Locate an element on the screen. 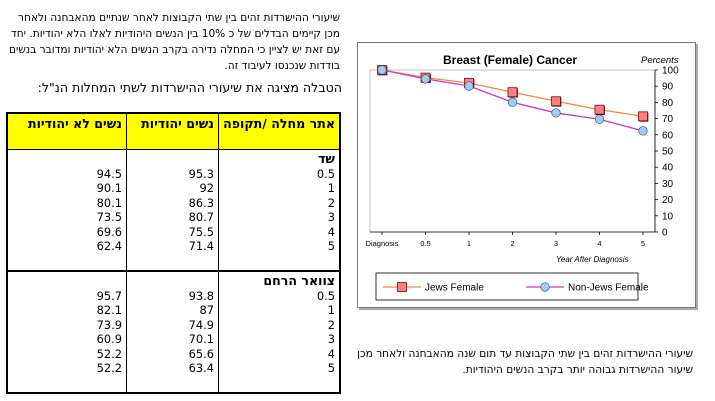 The width and height of the screenshot is (715, 401). table-cell: 87 is located at coordinates (207, 310).